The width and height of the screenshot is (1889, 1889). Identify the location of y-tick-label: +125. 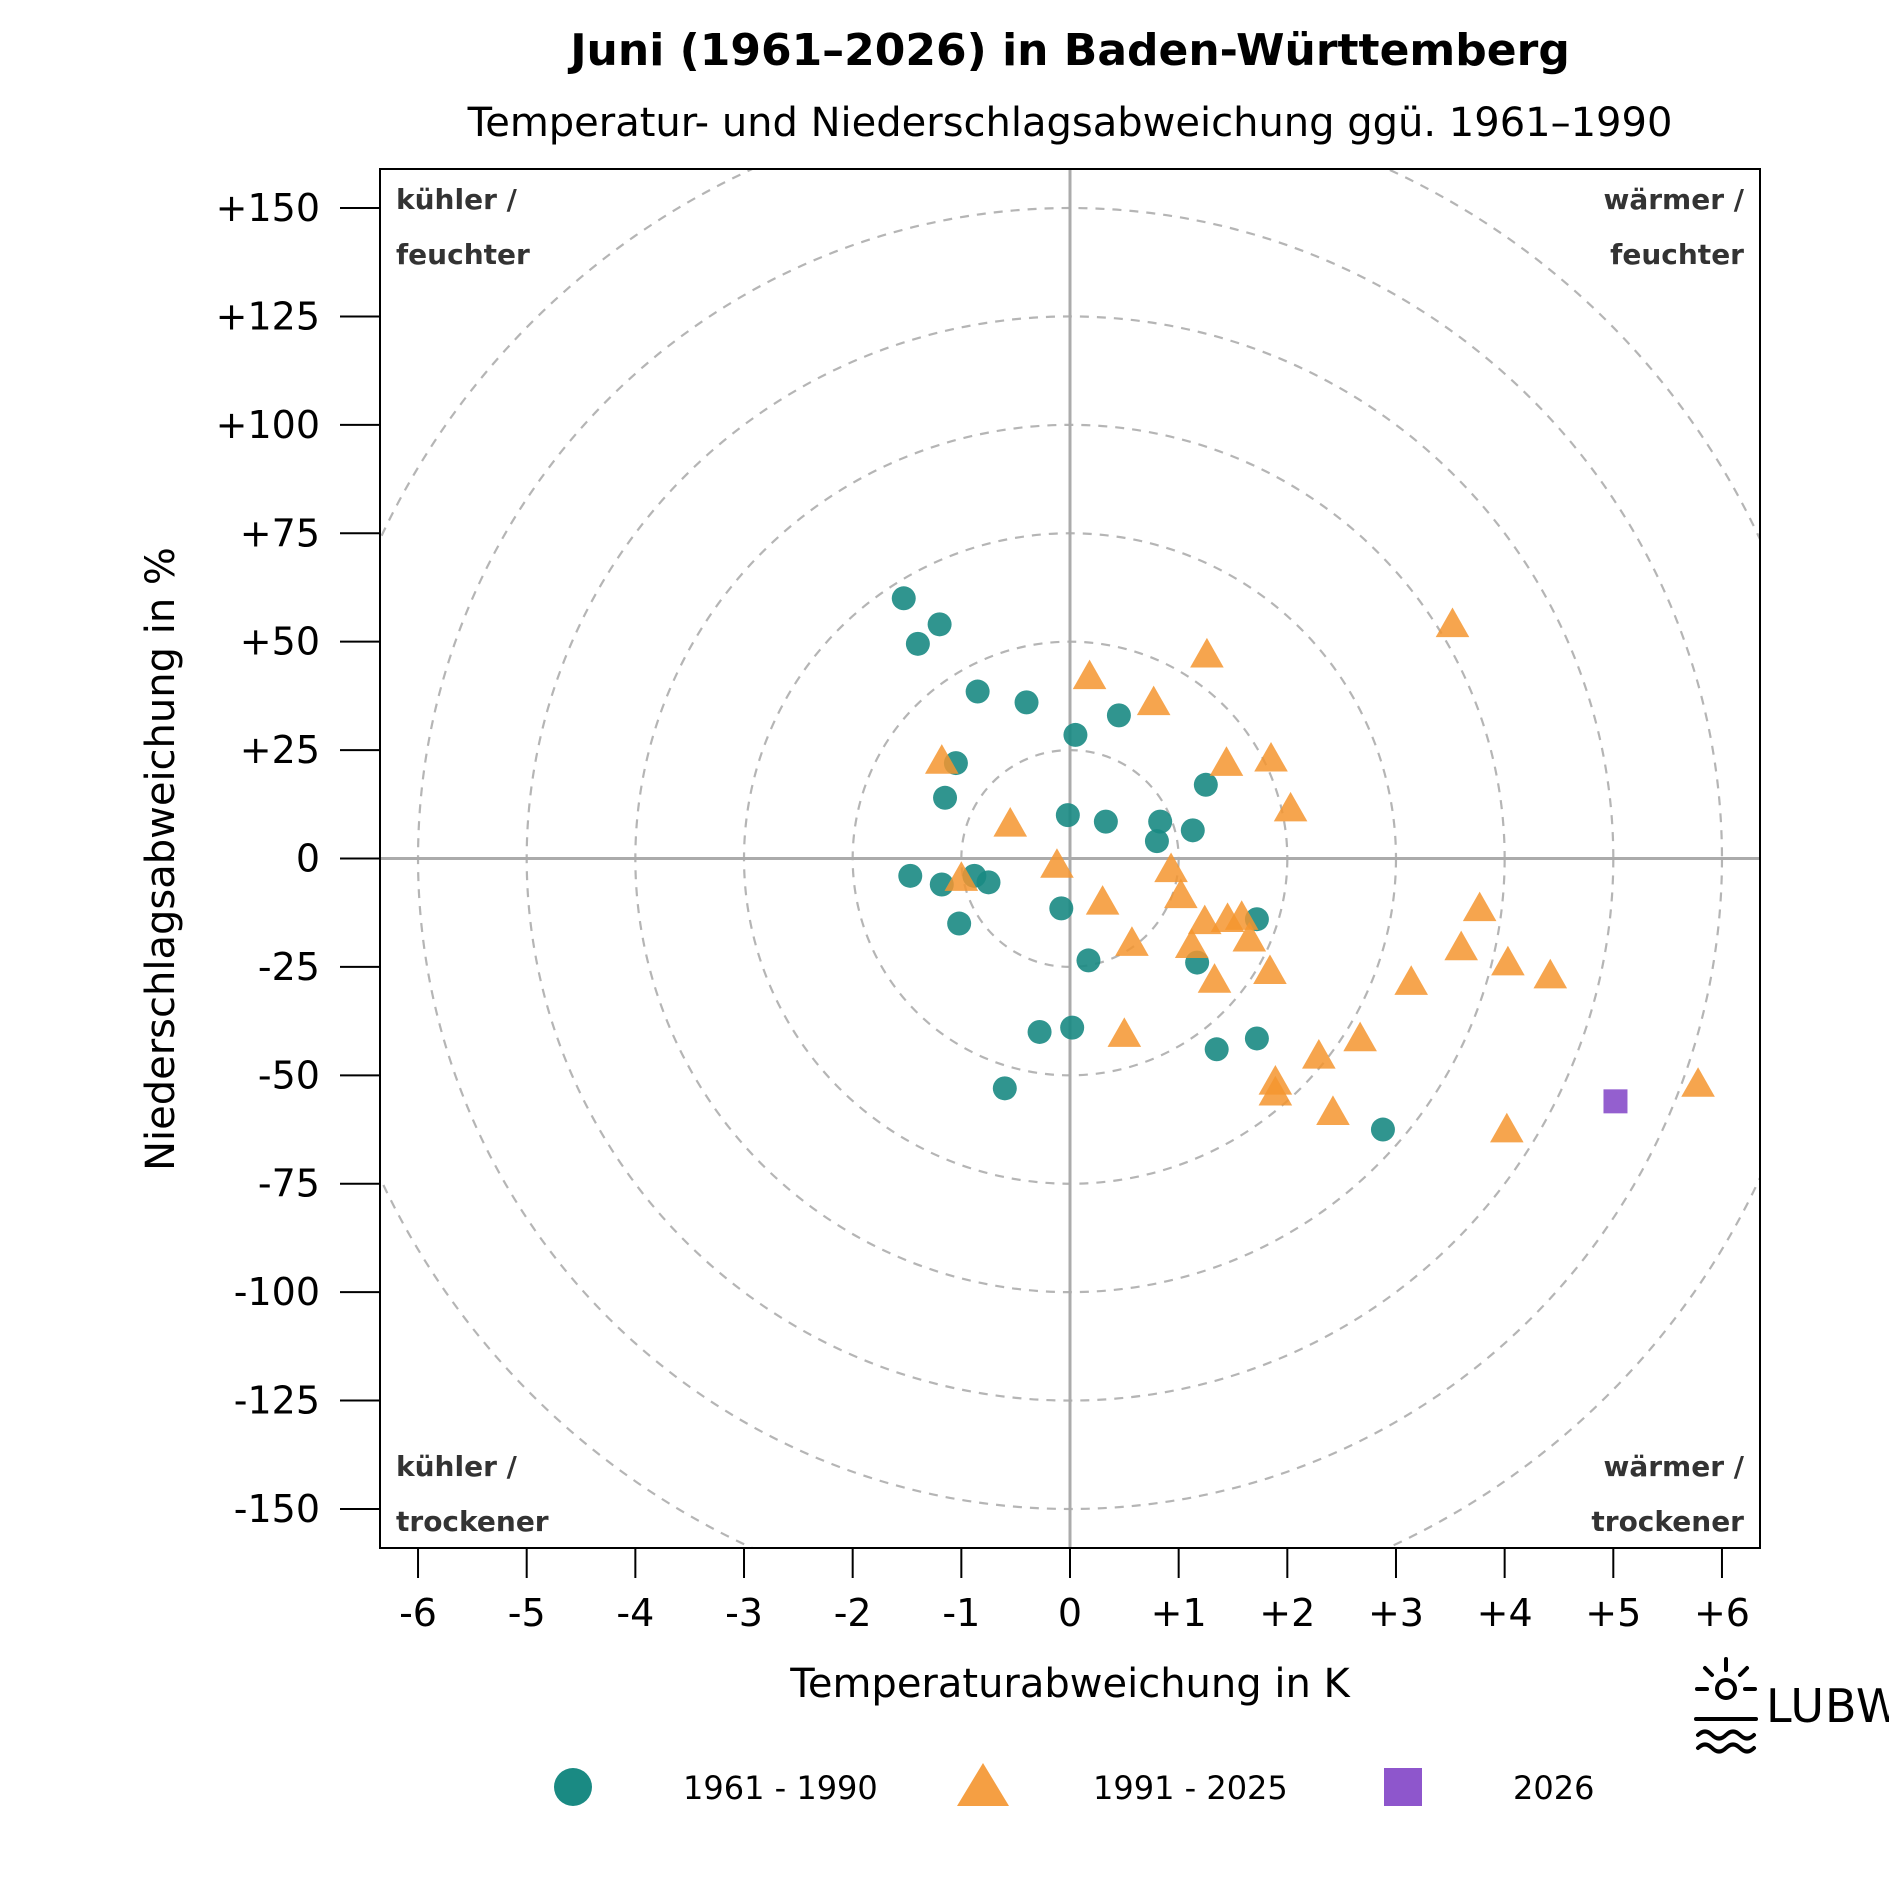
(268, 316).